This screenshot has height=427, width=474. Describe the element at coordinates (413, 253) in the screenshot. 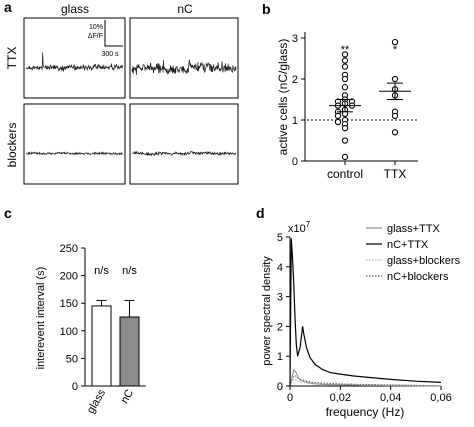

I see `d-legend: glass+TTX nC+TTX glass+blockers nC+blockers` at that location.